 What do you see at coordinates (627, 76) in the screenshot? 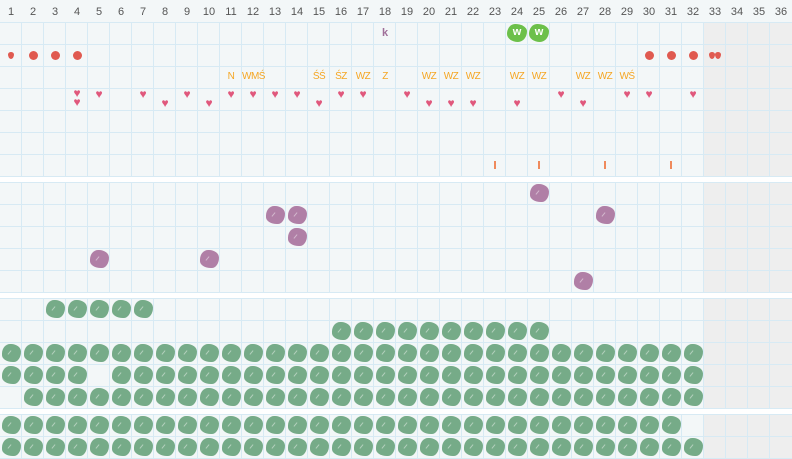
I see `cell-label: WŚ` at bounding box center [627, 76].